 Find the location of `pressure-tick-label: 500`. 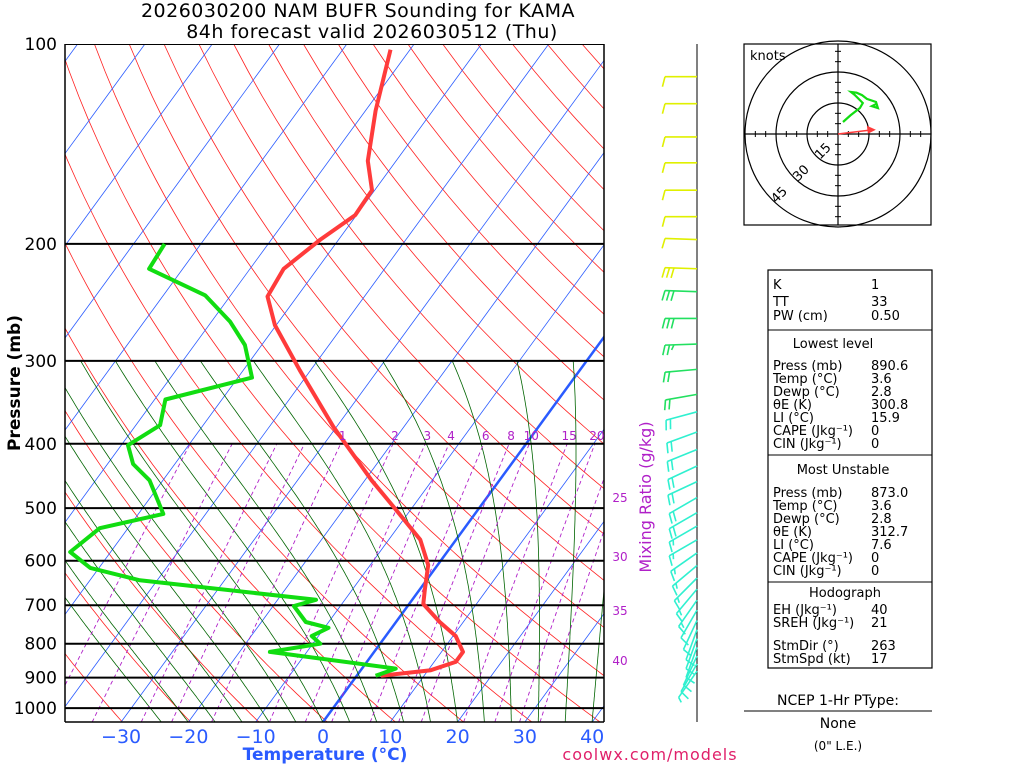

pressure-tick-label: 500 is located at coordinates (41, 509).